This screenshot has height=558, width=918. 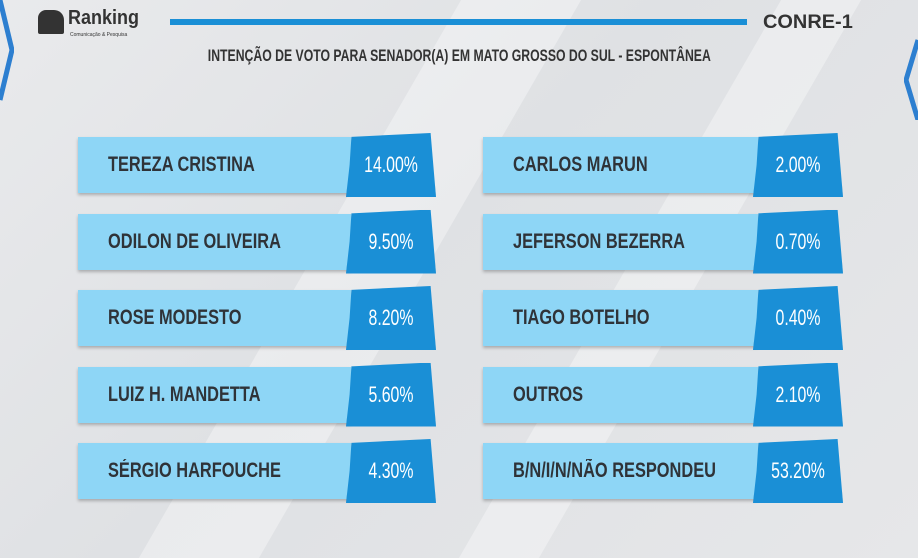 What do you see at coordinates (99, 35) in the screenshot?
I see `ranking-tagline: Comunicação & Pesquisa` at bounding box center [99, 35].